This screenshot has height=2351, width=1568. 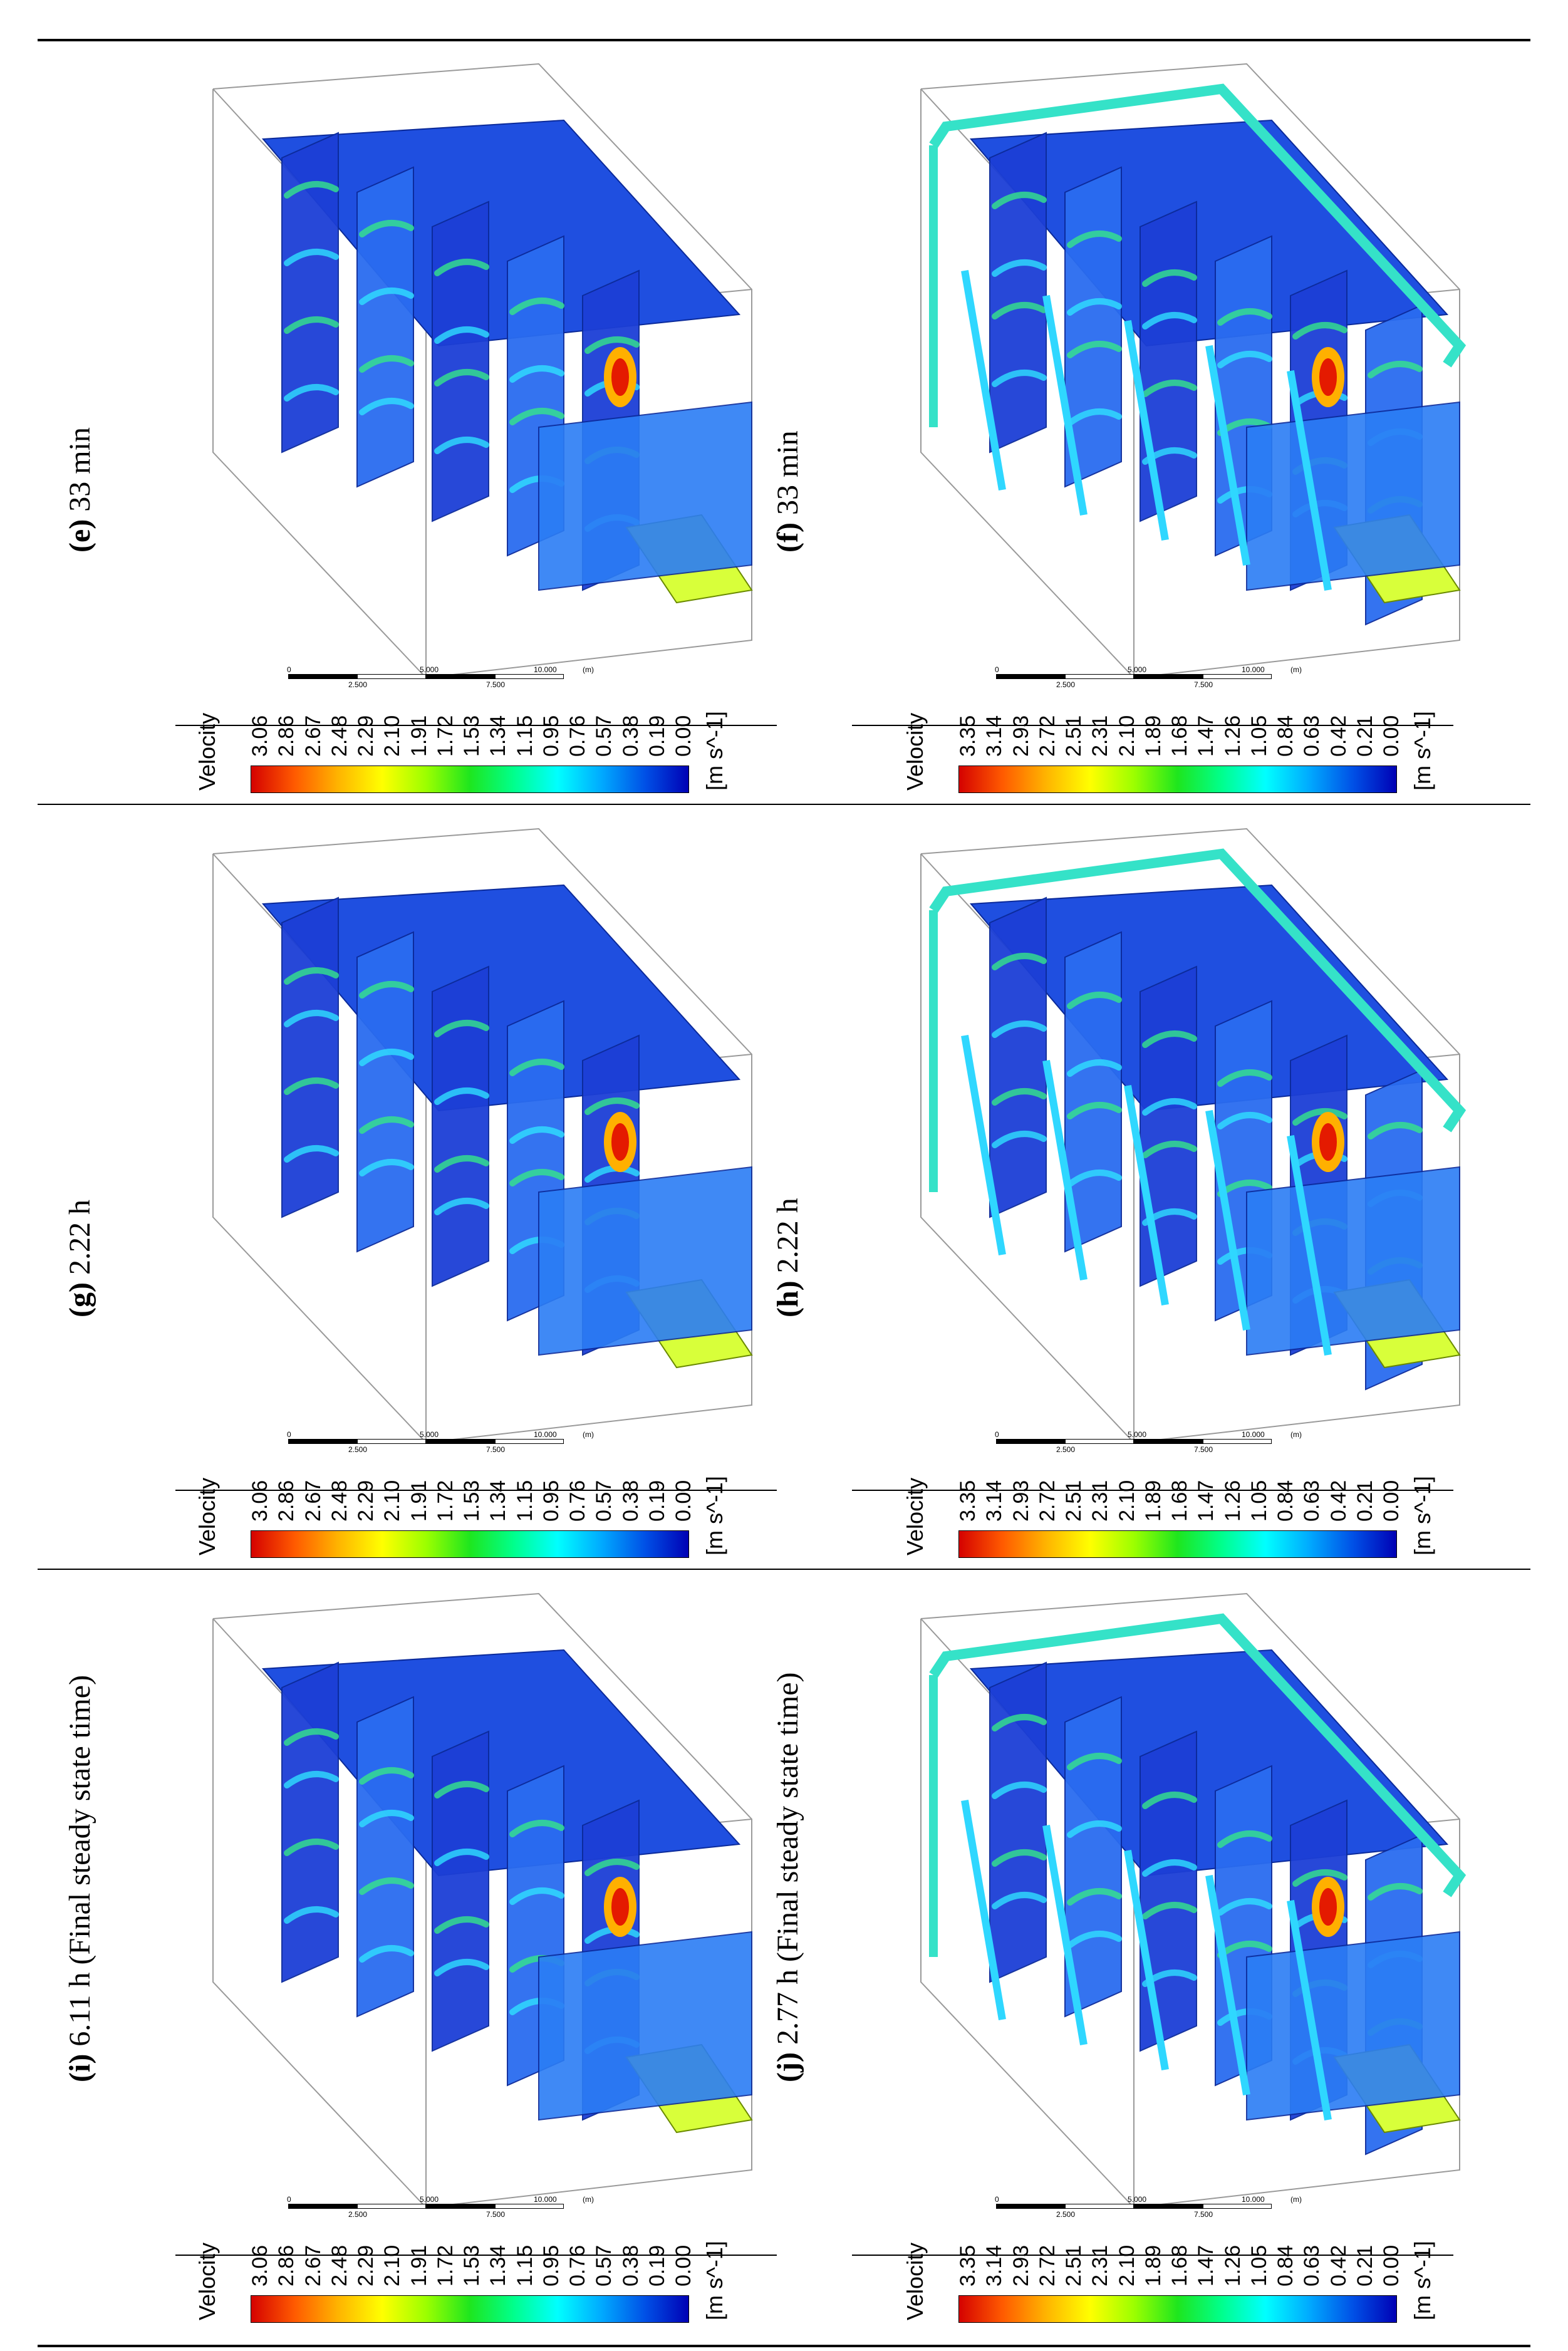 What do you see at coordinates (1285, 1501) in the screenshot?
I see `colorbar-tick-label: 0.84` at bounding box center [1285, 1501].